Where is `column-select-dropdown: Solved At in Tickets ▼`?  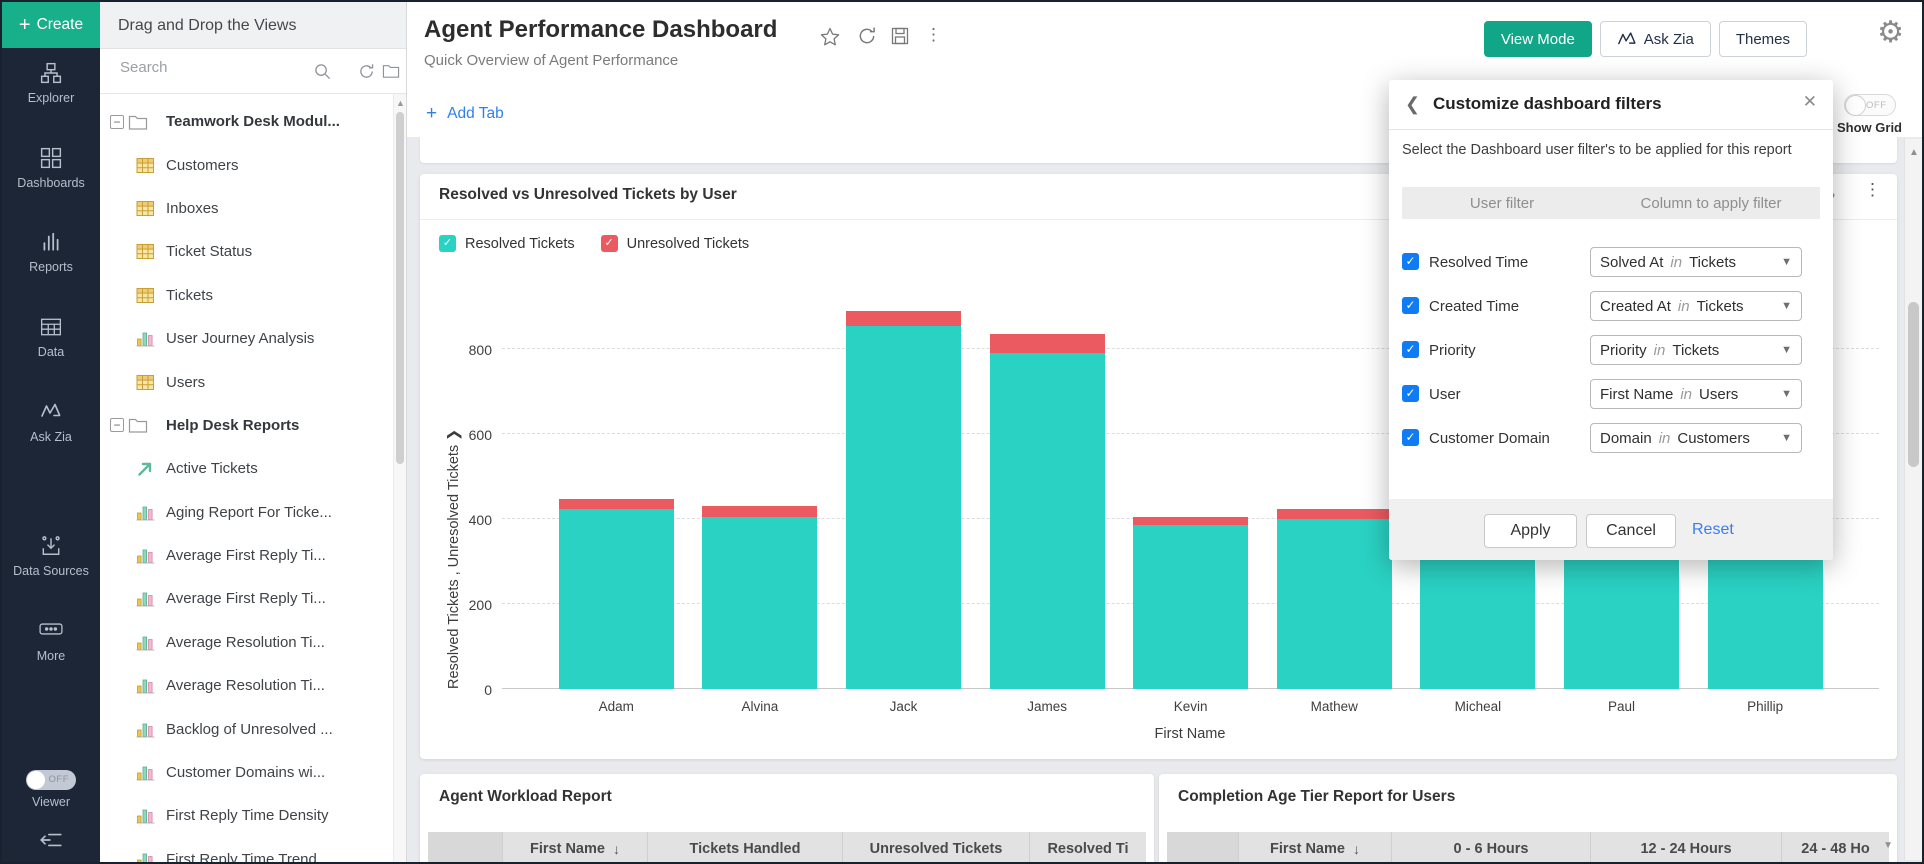 column-select-dropdown: Solved At in Tickets ▼ is located at coordinates (1696, 262).